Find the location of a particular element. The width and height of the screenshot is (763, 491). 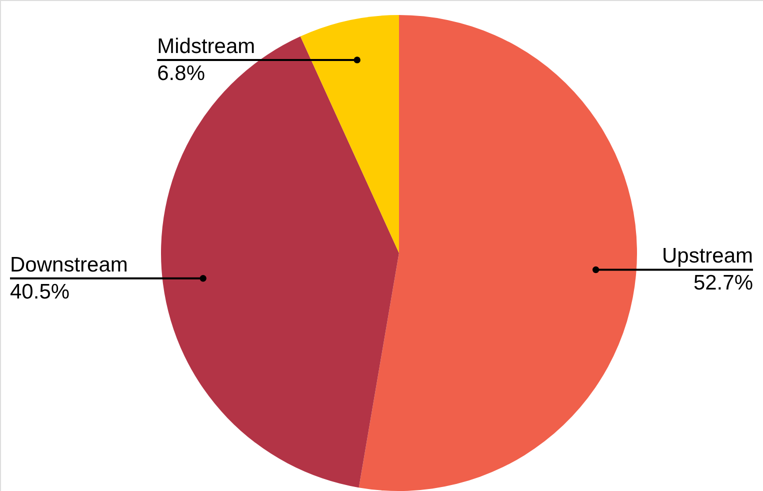

pie-slice is located at coordinates (349, 134).